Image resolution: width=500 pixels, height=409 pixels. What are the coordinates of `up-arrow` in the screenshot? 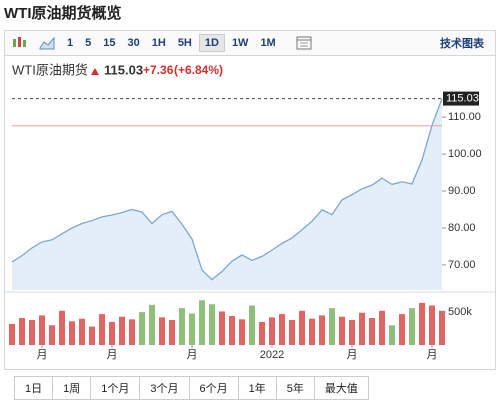 It's located at (95, 71).